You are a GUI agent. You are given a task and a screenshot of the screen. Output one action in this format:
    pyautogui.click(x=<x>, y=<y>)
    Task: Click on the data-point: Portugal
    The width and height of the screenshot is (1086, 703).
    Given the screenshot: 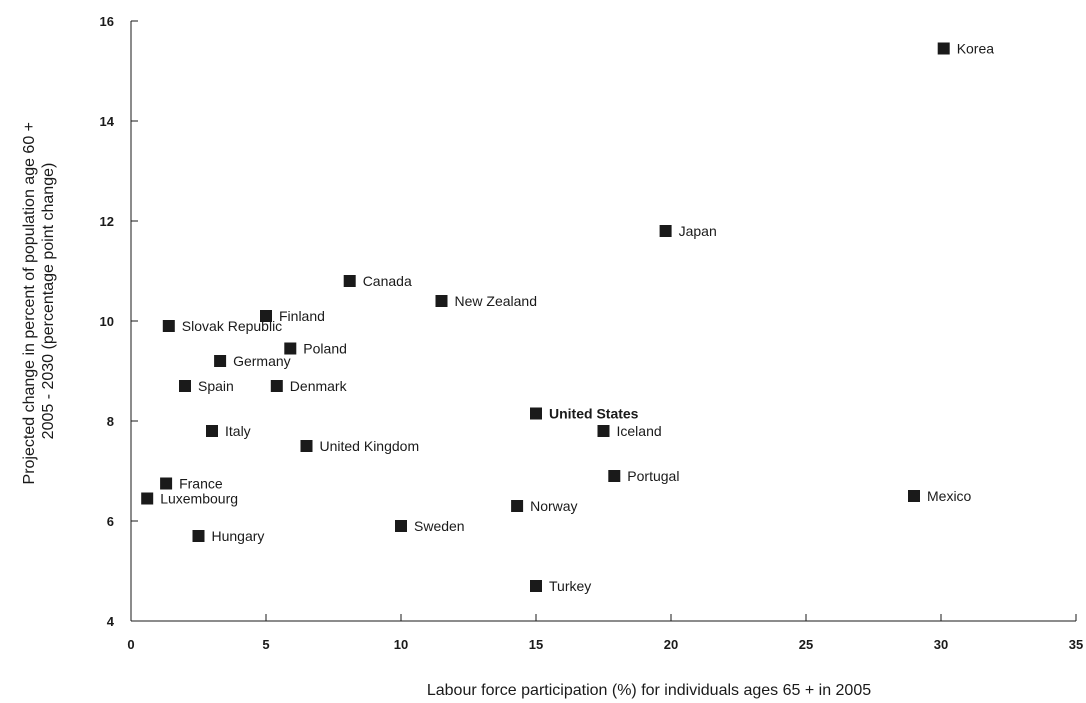 What is the action you would take?
    pyautogui.click(x=643, y=476)
    